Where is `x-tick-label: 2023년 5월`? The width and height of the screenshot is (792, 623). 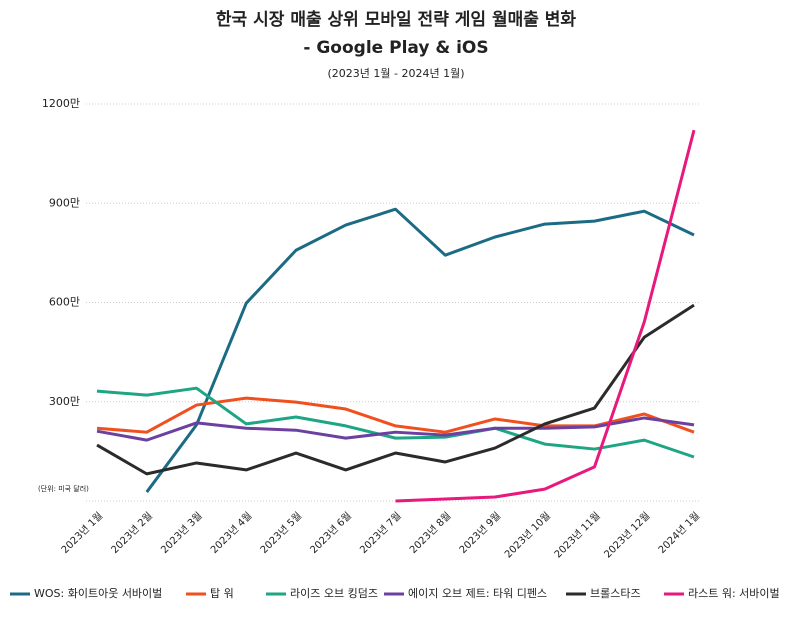 x-tick-label: 2023년 5월 is located at coordinates (281, 533).